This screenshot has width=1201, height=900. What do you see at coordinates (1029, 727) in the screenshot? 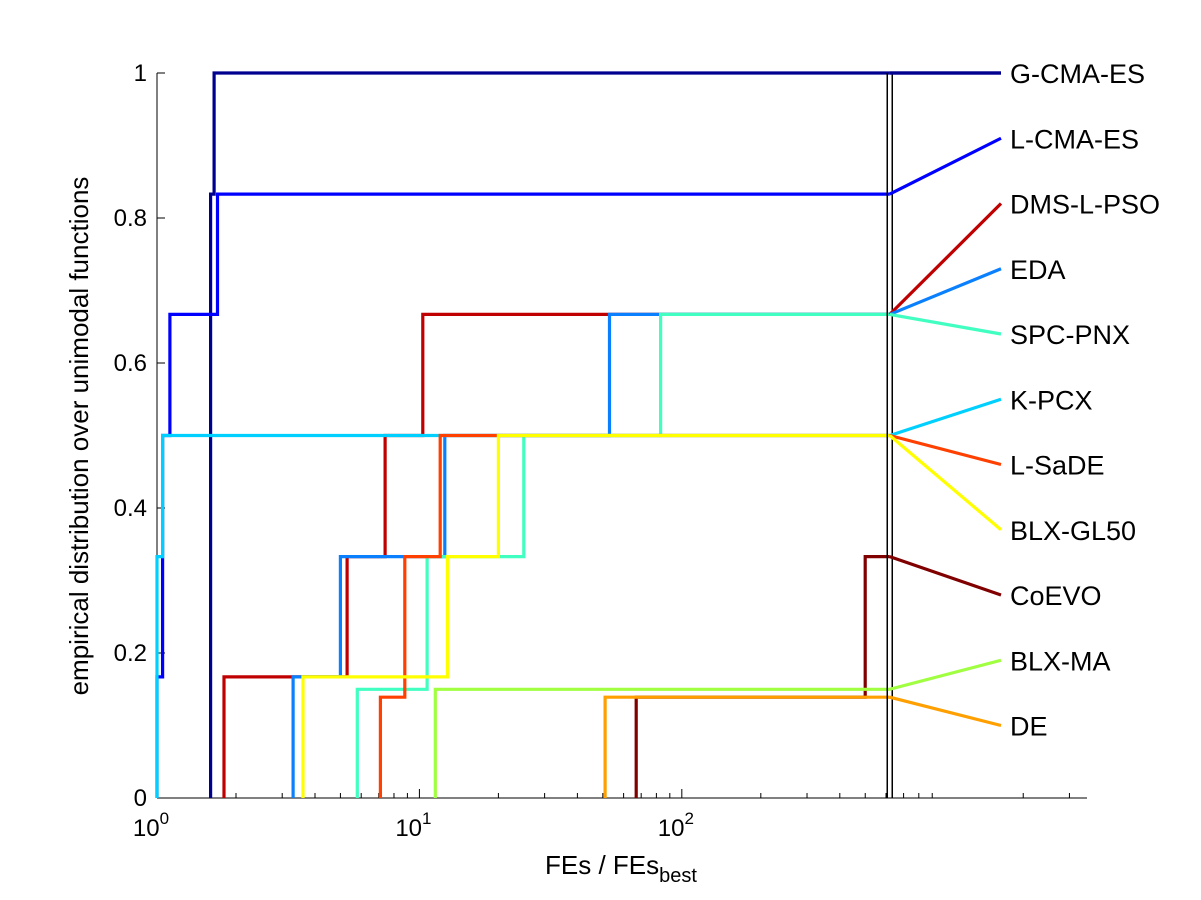
I see `legend-label: DE` at bounding box center [1029, 727].